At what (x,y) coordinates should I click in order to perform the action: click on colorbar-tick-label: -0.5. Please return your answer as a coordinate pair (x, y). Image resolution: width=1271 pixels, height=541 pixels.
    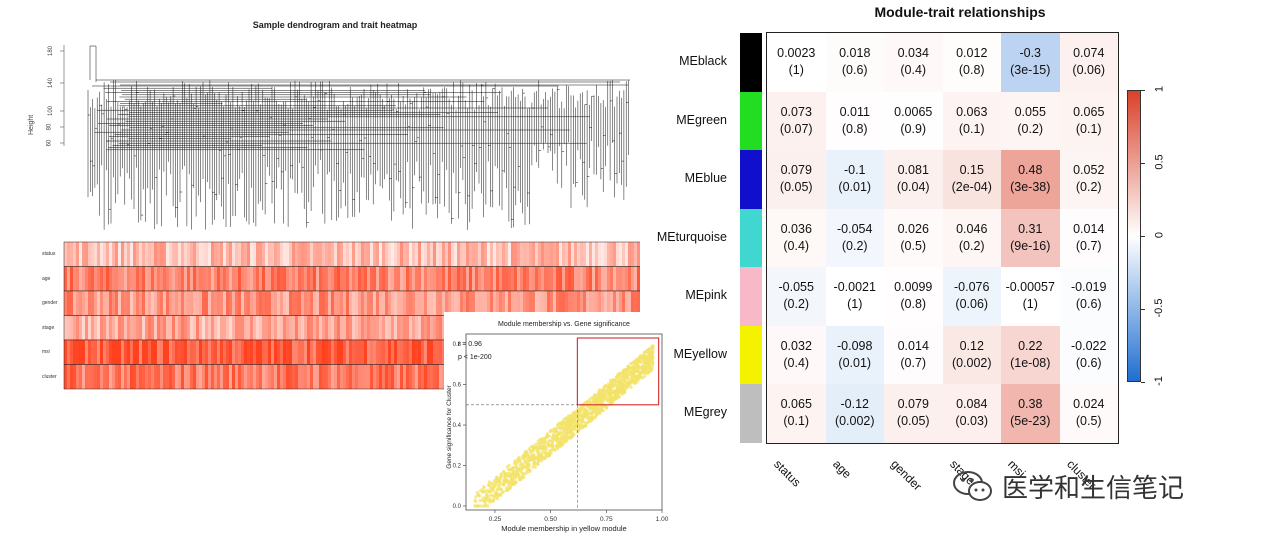
    Looking at the image, I should click on (1159, 308).